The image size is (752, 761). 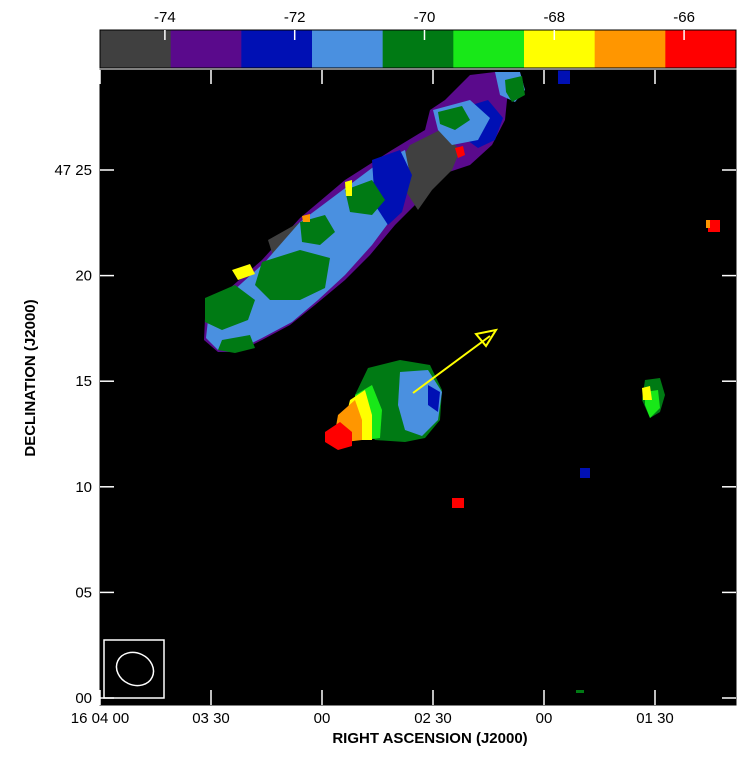 I want to click on small-source-blue-top, so click(x=564, y=77).